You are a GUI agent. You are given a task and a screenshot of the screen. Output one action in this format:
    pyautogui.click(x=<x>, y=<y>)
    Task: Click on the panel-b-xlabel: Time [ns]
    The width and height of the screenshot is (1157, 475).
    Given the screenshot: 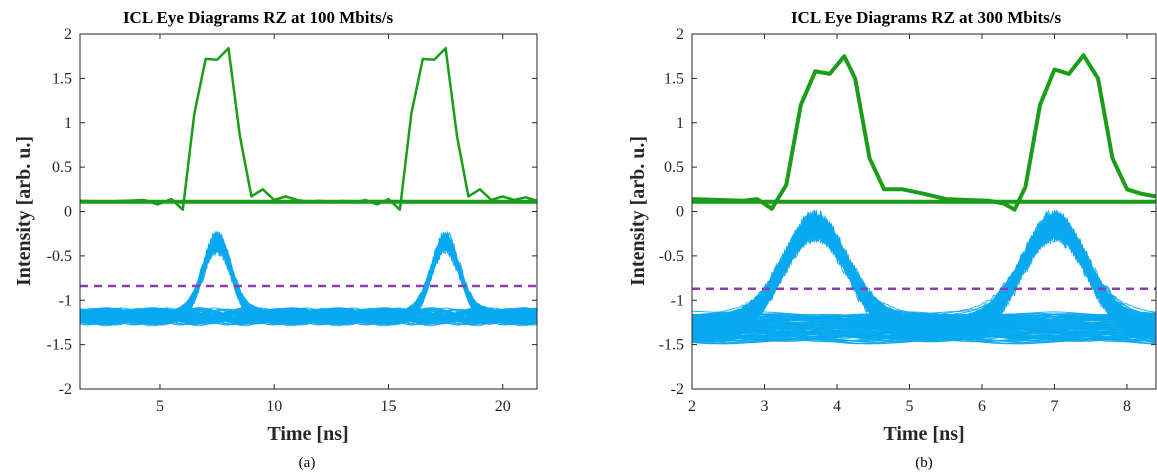 What is the action you would take?
    pyautogui.click(x=923, y=434)
    